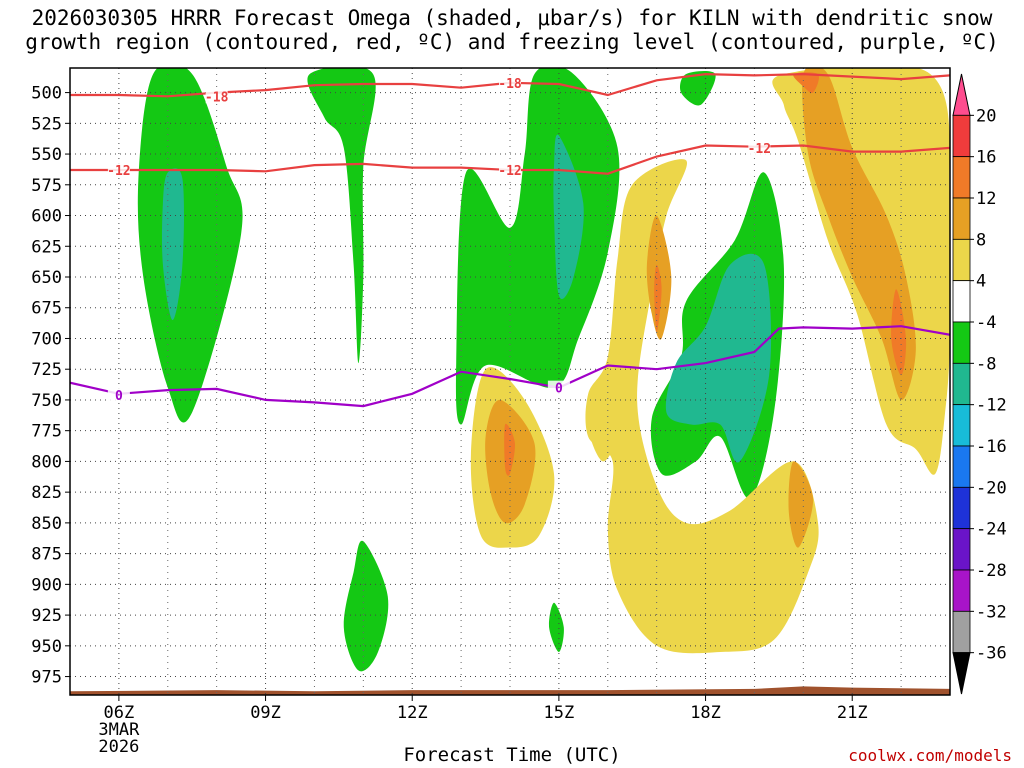 Image resolution: width=1024 pixels, height=768 pixels. Describe the element at coordinates (986, 199) in the screenshot. I see `colorbar-label: 12` at that location.